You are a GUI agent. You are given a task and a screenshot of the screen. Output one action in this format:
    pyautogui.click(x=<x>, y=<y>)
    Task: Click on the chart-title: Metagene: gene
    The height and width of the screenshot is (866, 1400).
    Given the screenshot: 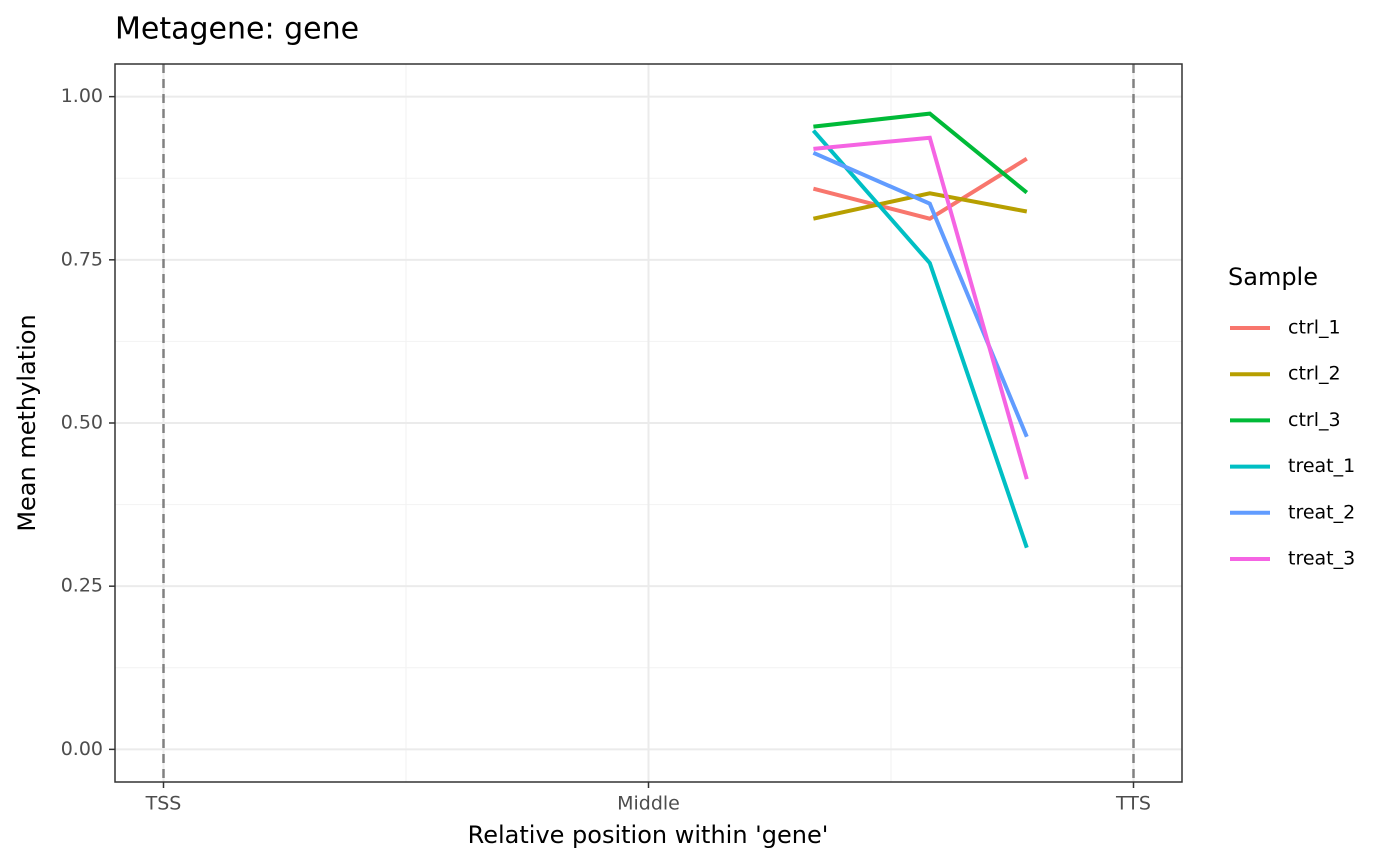 What is the action you would take?
    pyautogui.click(x=237, y=29)
    